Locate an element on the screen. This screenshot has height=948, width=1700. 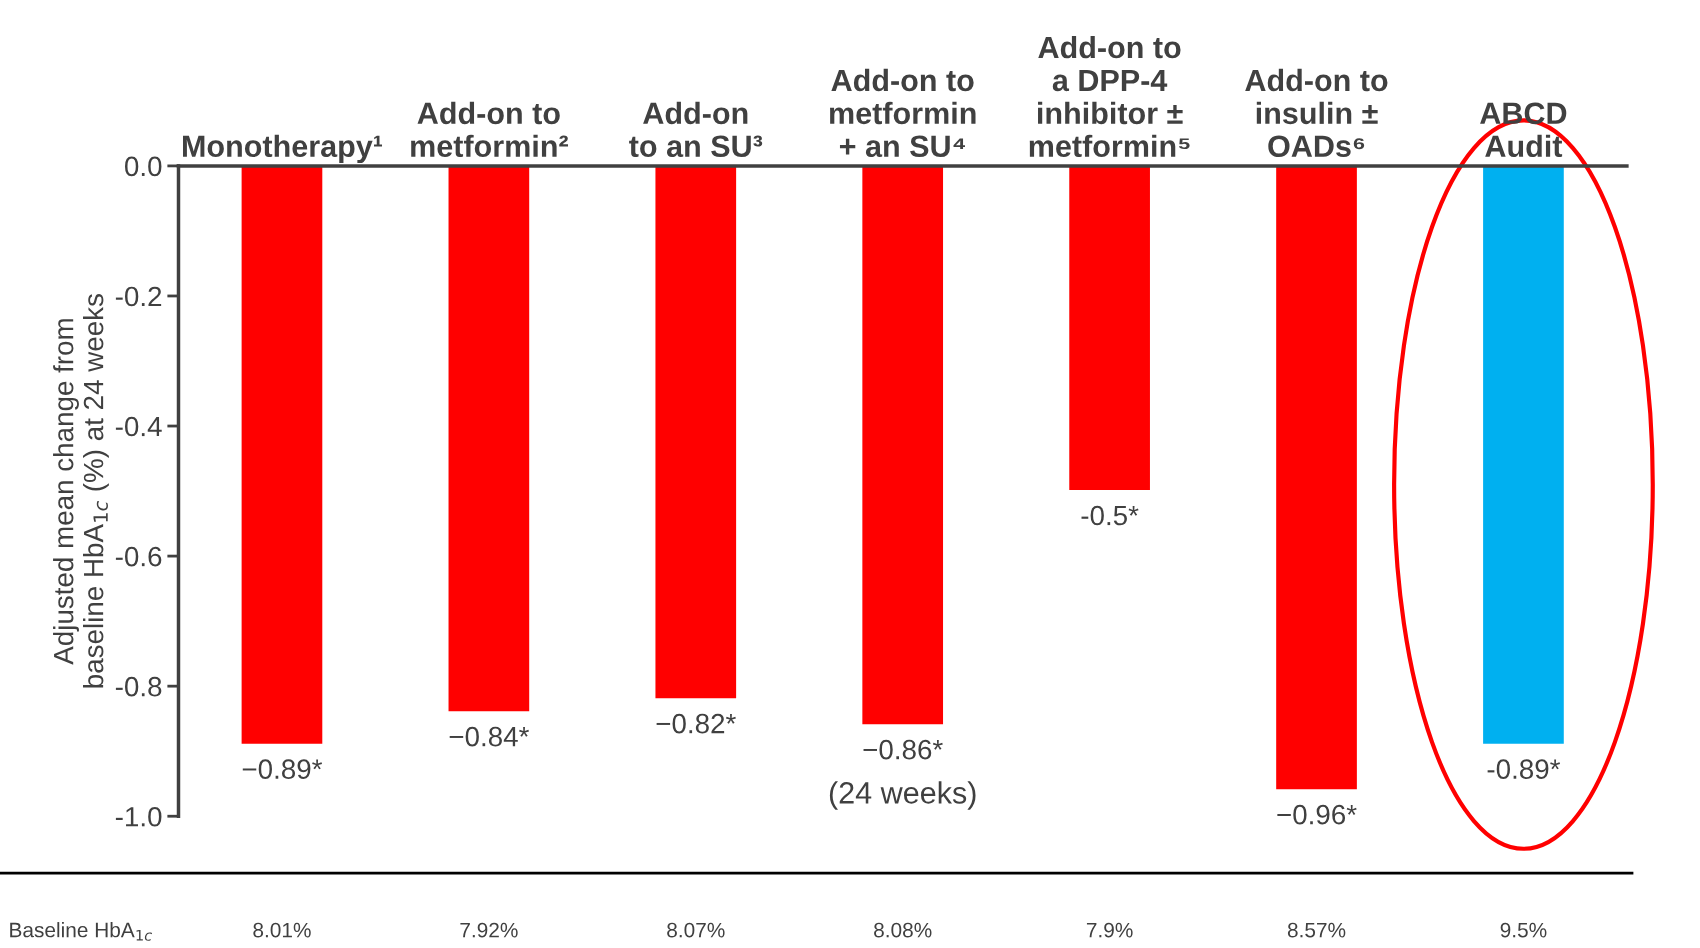
y-tick-label: -0.4 is located at coordinates (138, 426).